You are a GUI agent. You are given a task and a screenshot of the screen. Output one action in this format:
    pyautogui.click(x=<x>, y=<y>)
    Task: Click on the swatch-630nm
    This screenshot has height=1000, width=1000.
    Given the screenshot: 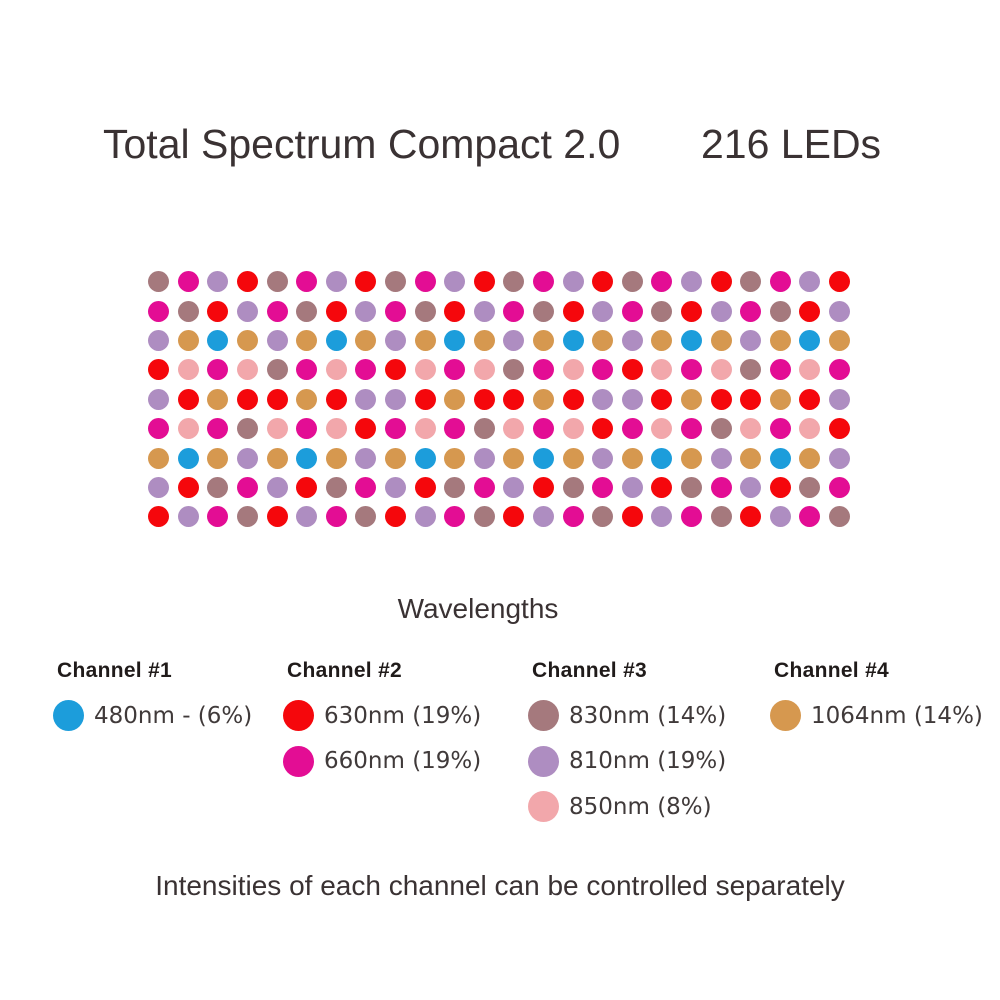 What is the action you would take?
    pyautogui.click(x=298, y=716)
    